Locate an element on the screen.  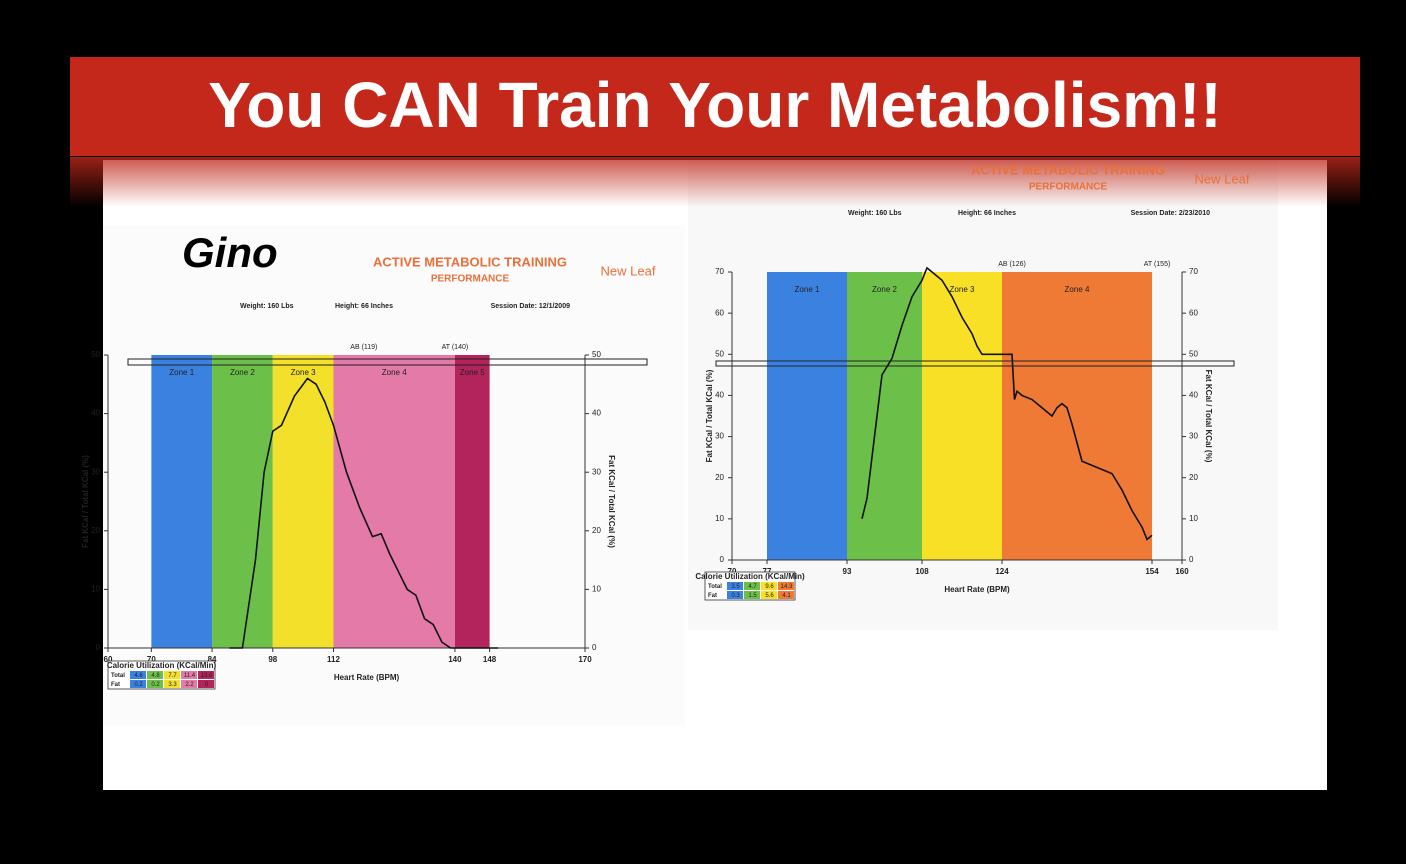
table-value: 11.4 is located at coordinates (190, 676).